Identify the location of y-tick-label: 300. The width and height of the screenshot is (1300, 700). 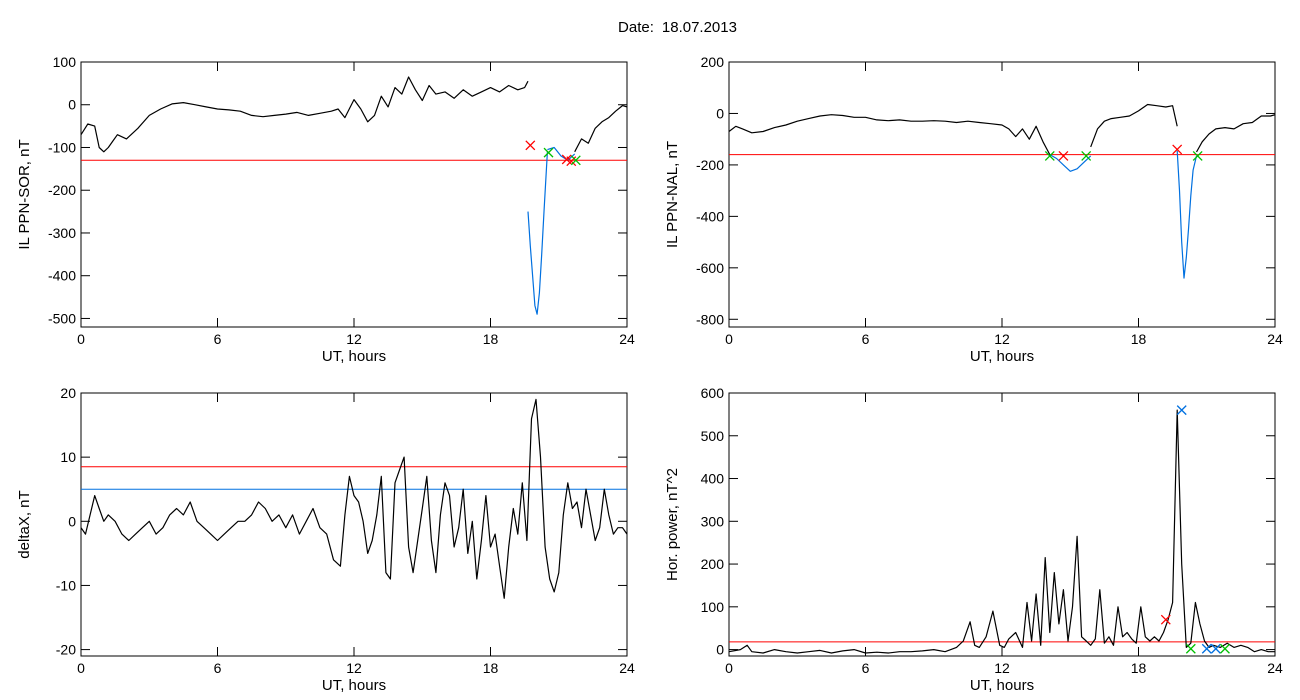
(713, 521).